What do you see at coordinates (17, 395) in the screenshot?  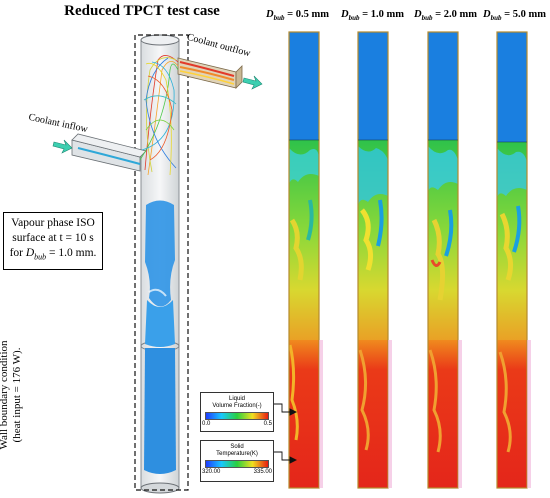 I see `wall-label-line-2: (heat input = 176 W).` at bounding box center [17, 395].